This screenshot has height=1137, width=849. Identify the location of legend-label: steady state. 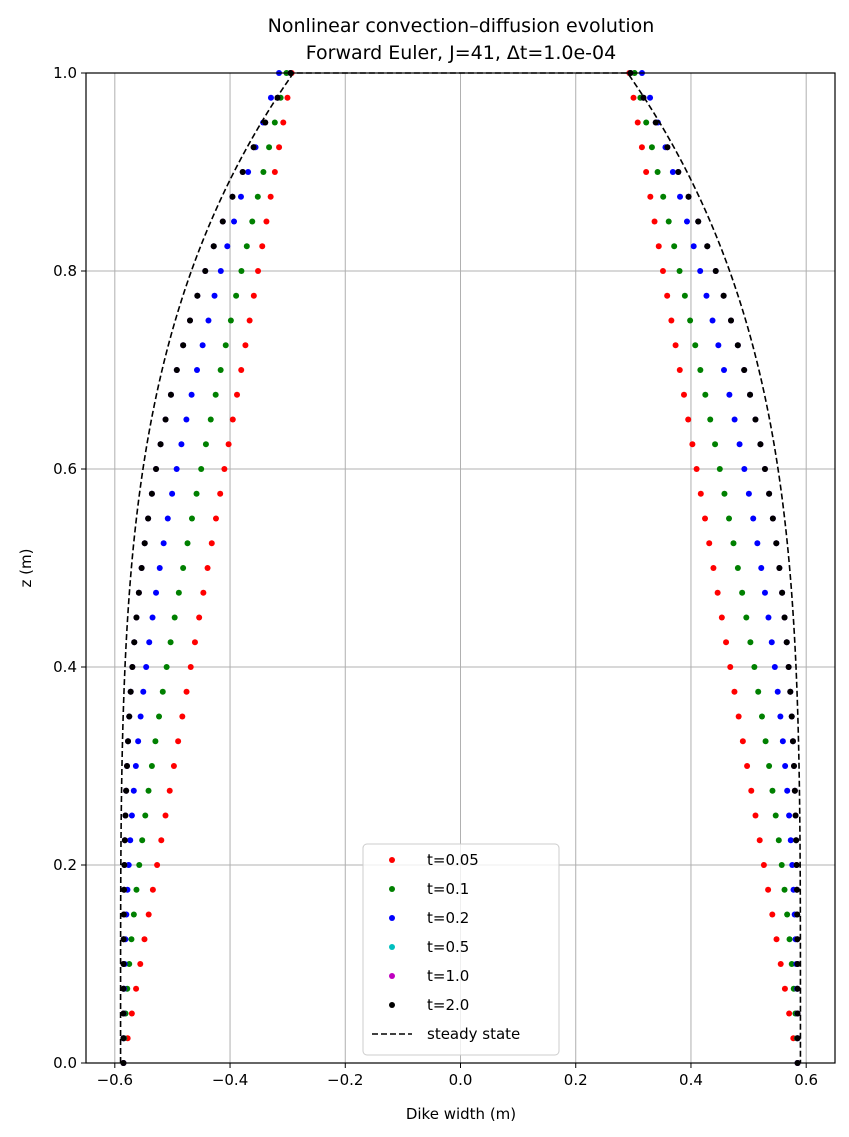
(473, 1034).